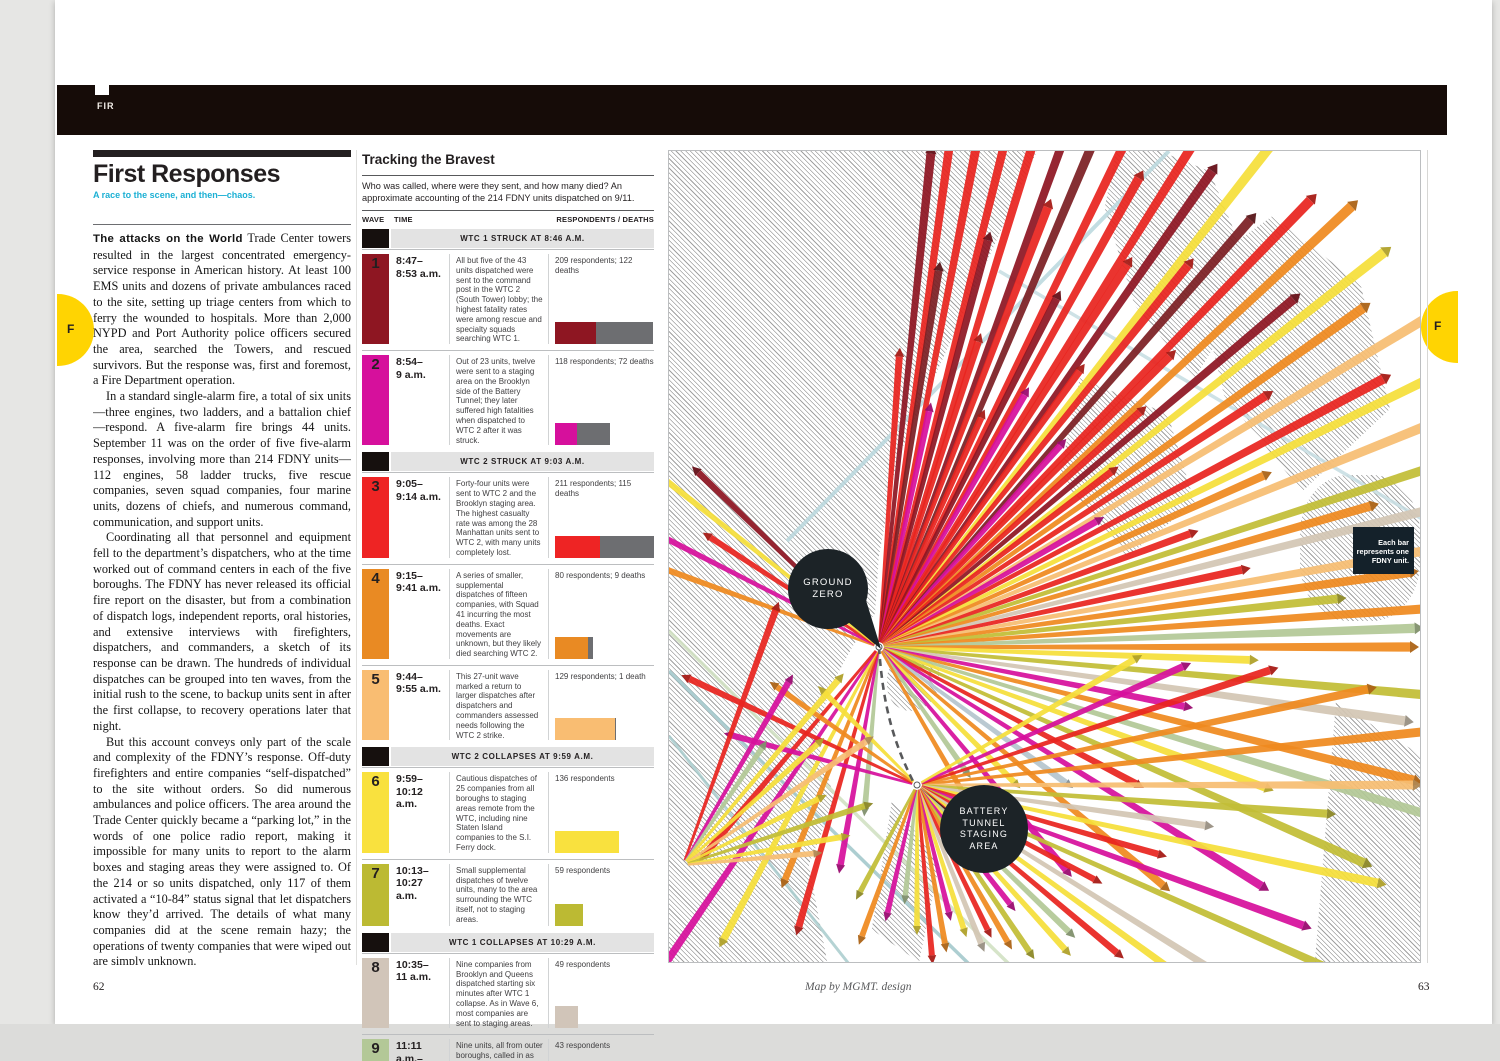 This screenshot has height=1061, width=1500. Describe the element at coordinates (1209, 394) in the screenshot. I see `route-line` at that location.